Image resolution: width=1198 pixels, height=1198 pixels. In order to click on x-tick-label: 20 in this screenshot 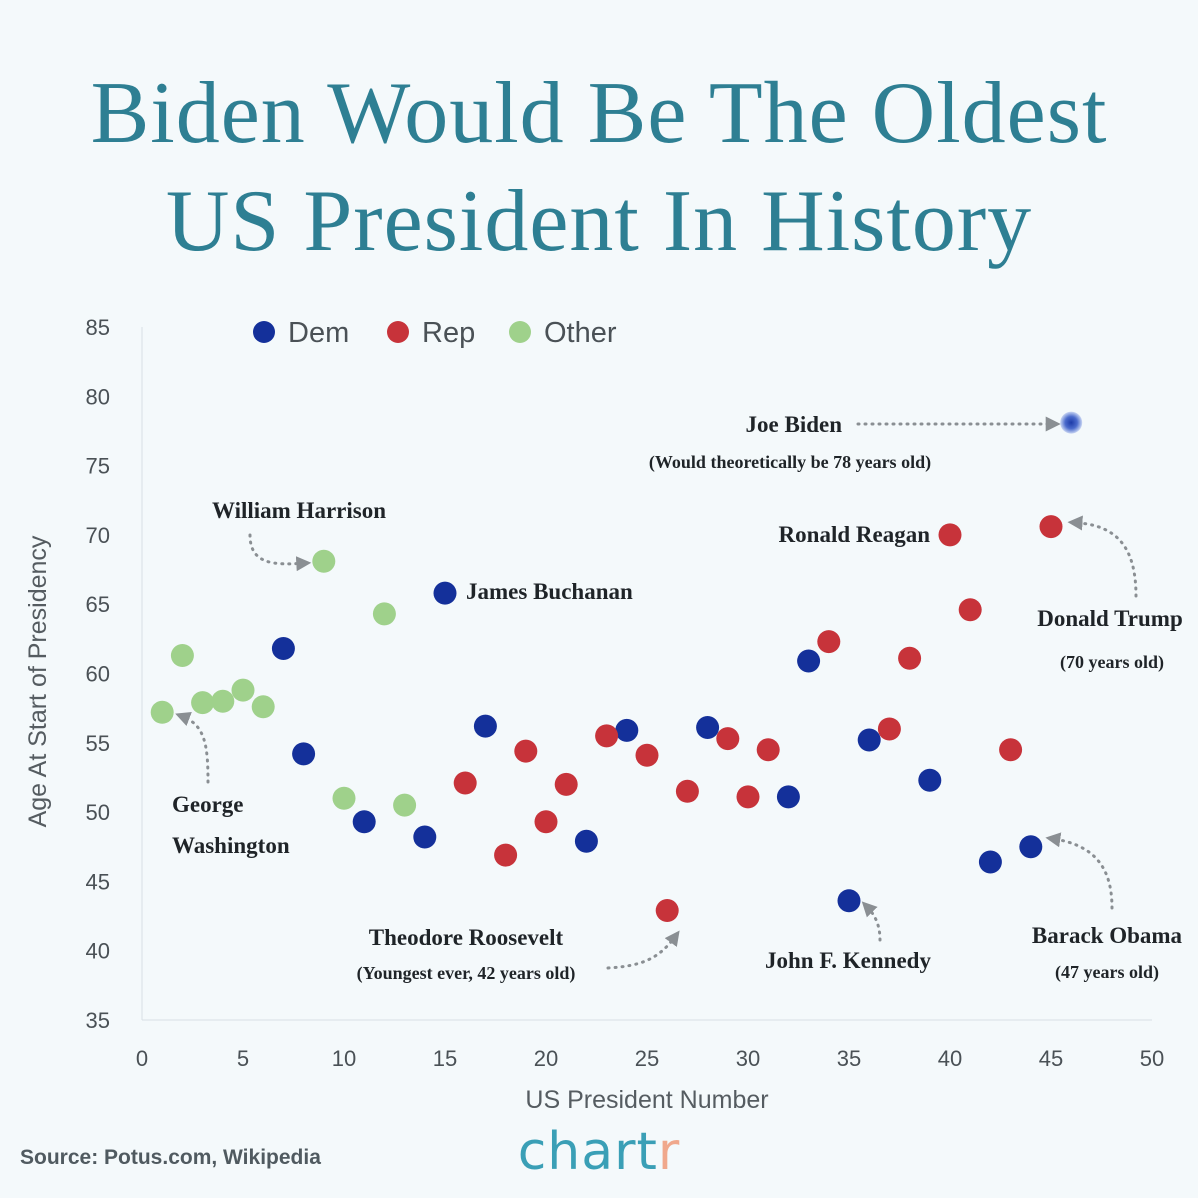, I will do `click(546, 1058)`.